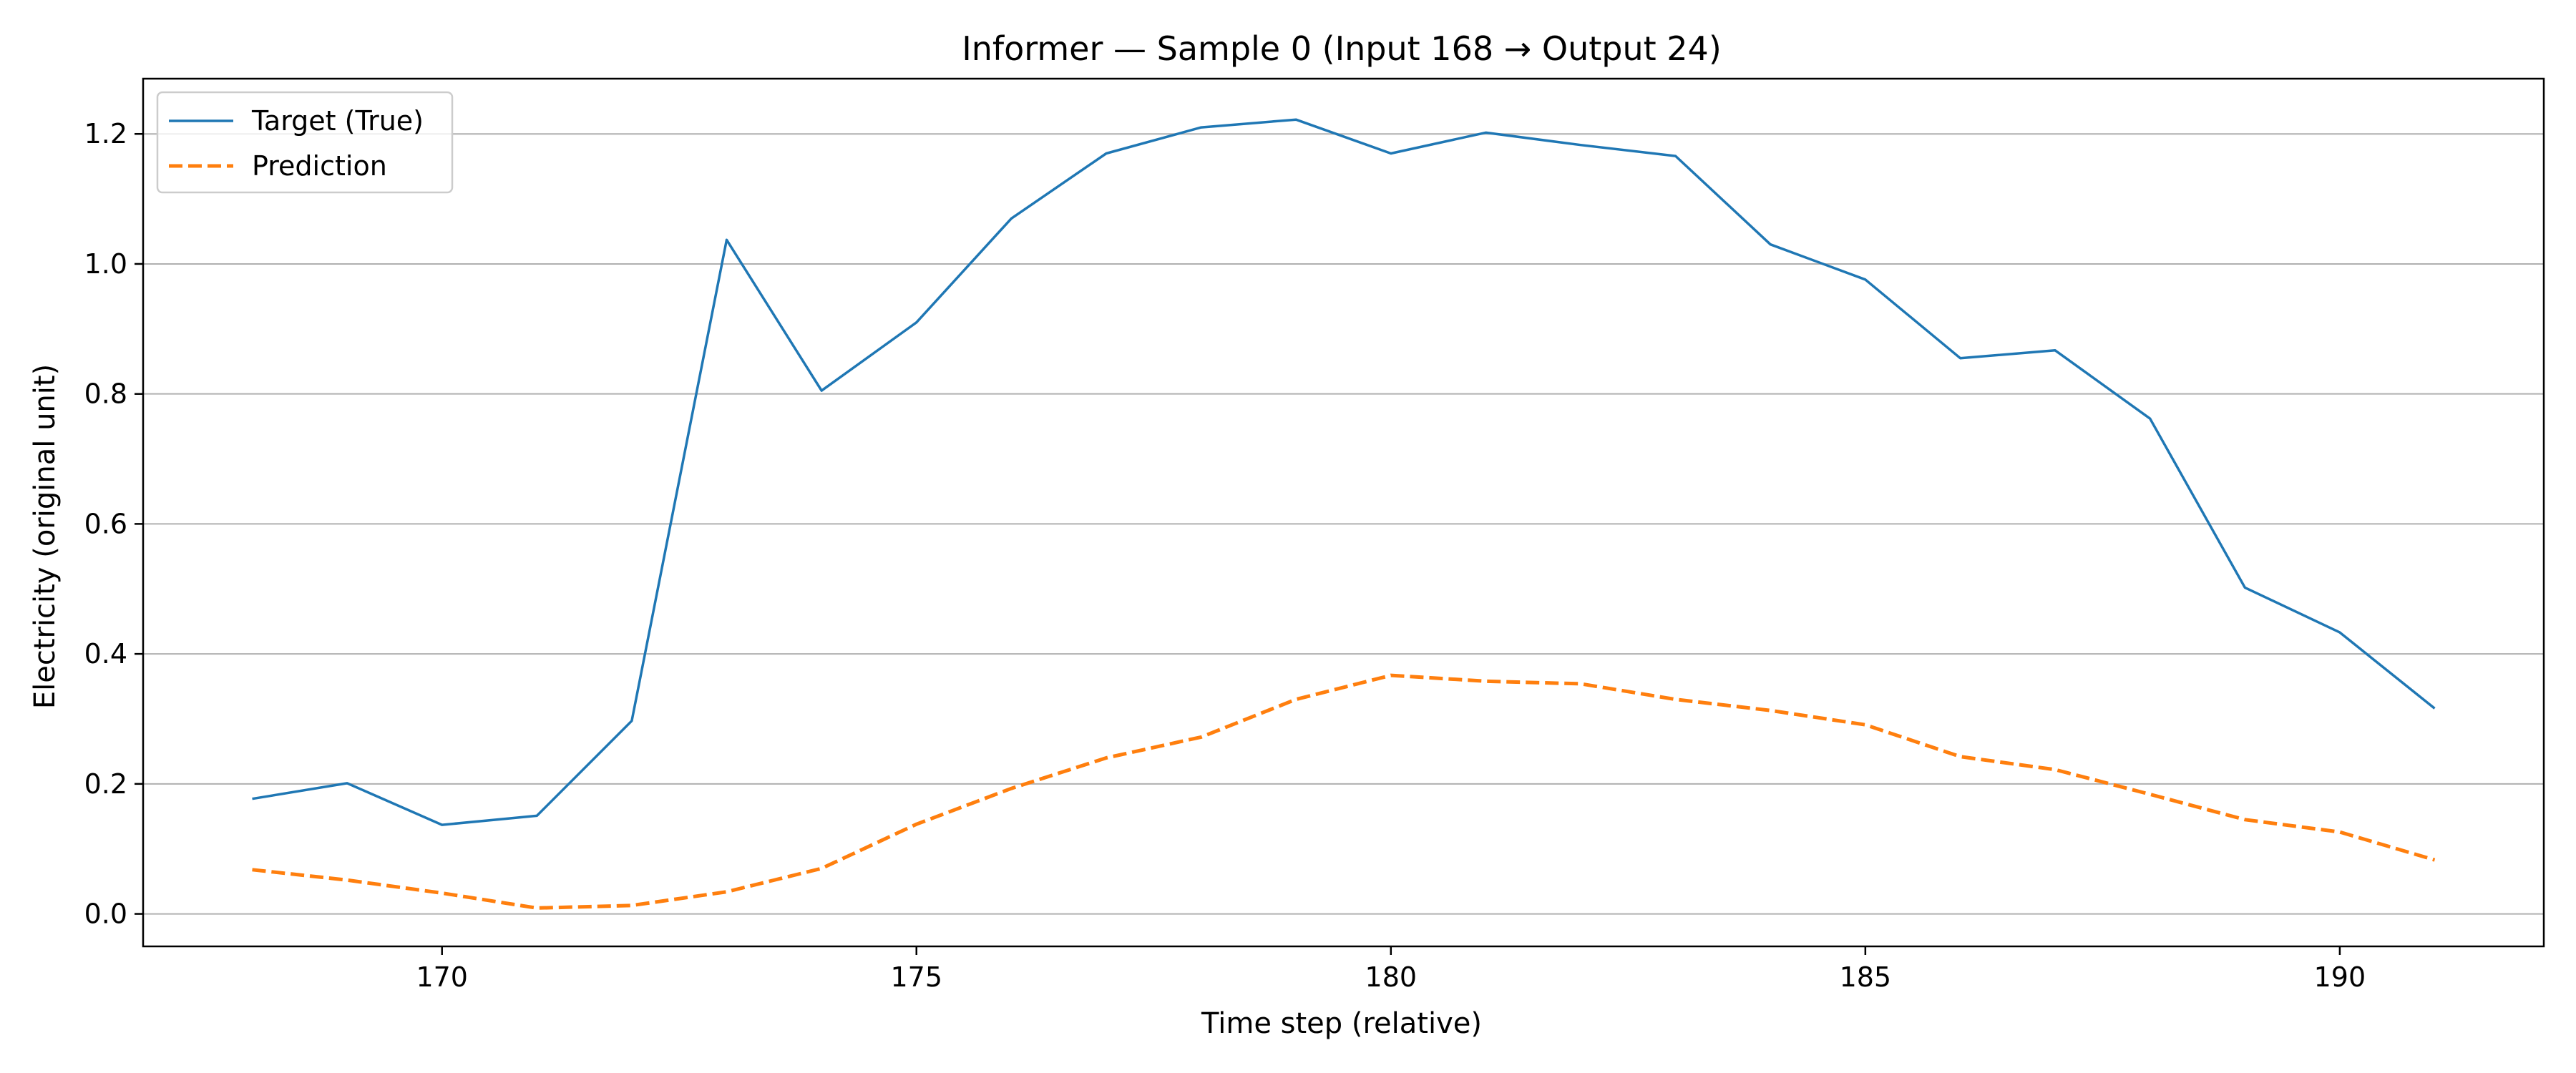 The height and width of the screenshot is (1073, 2576). What do you see at coordinates (105, 654) in the screenshot?
I see `y-tick-label-2: 0.4` at bounding box center [105, 654].